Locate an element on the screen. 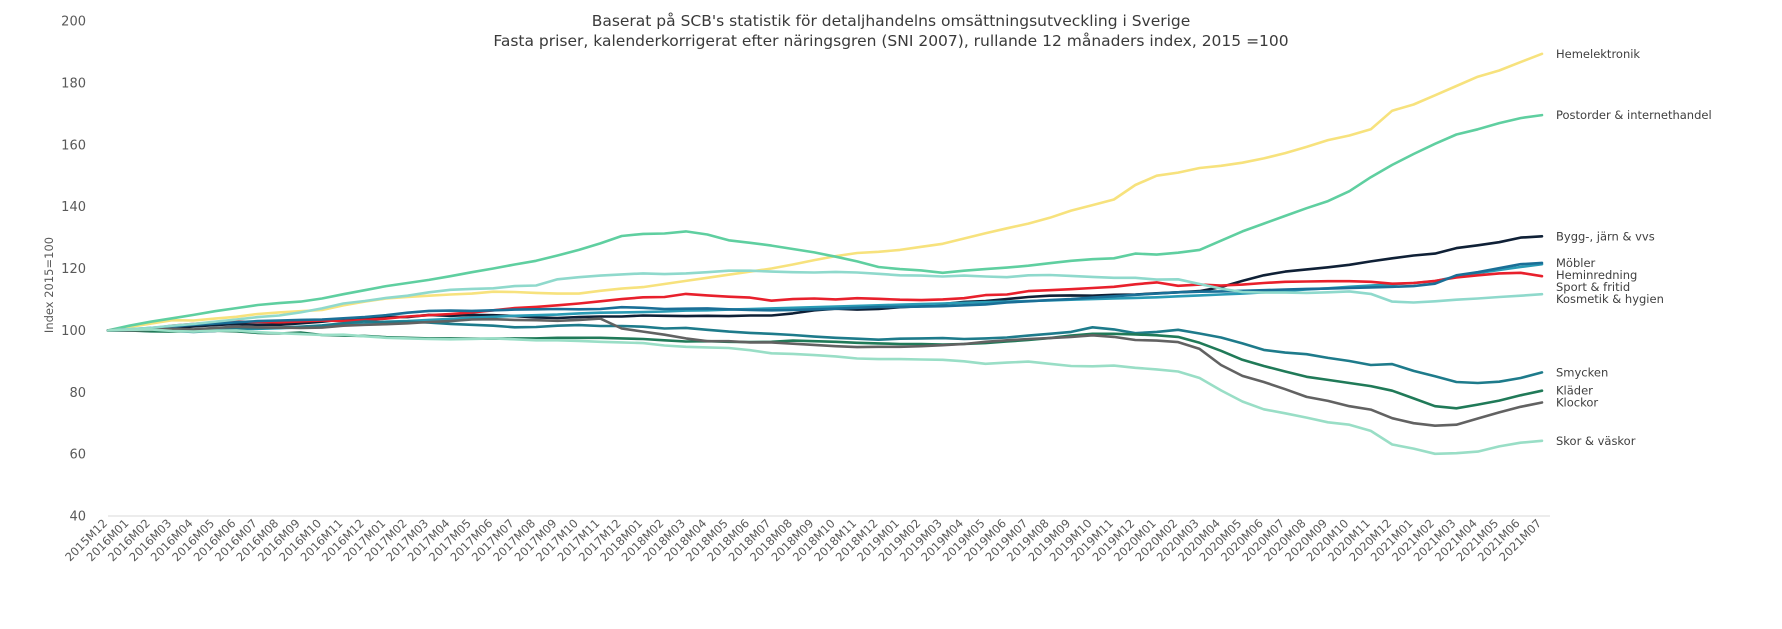 The width and height of the screenshot is (1782, 629). series-label: Smycken is located at coordinates (1582, 372).